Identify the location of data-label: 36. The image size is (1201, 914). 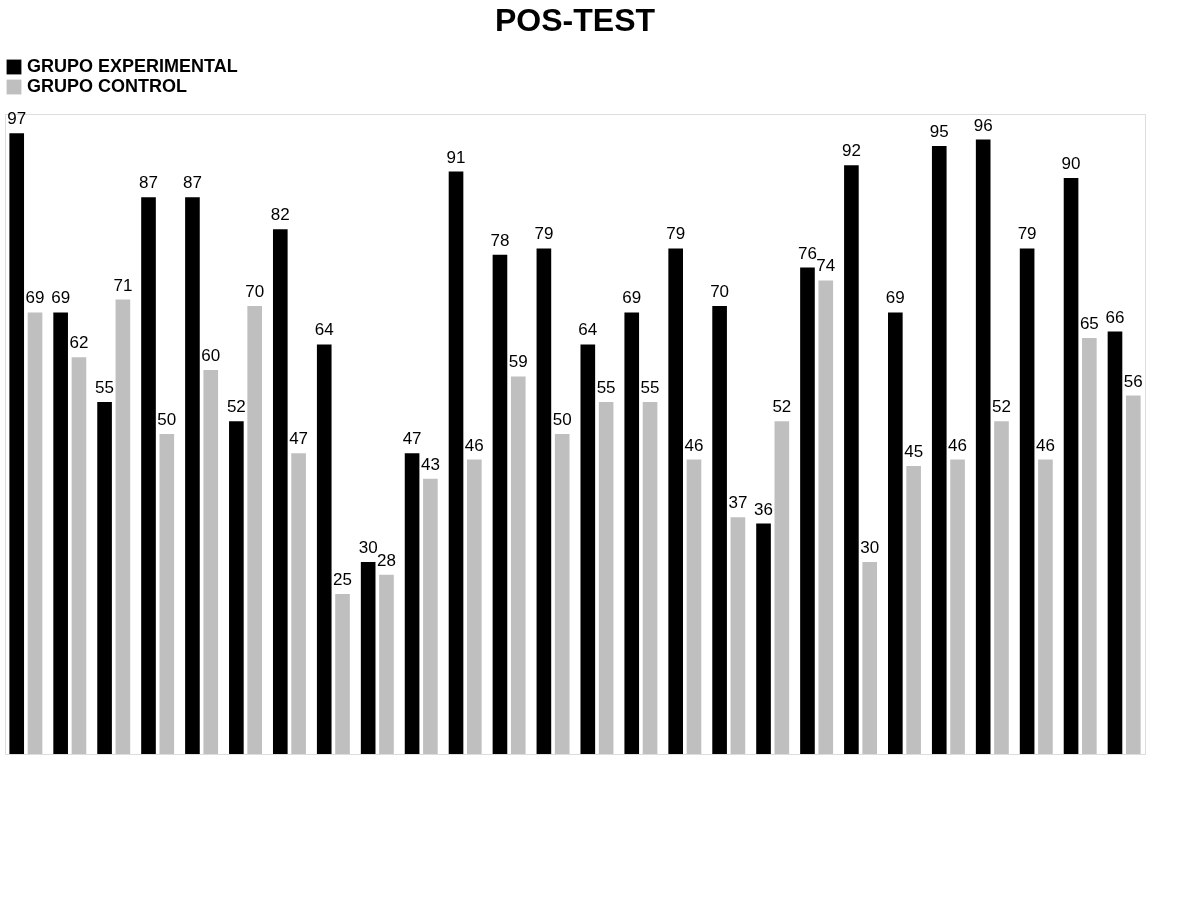
(763, 509).